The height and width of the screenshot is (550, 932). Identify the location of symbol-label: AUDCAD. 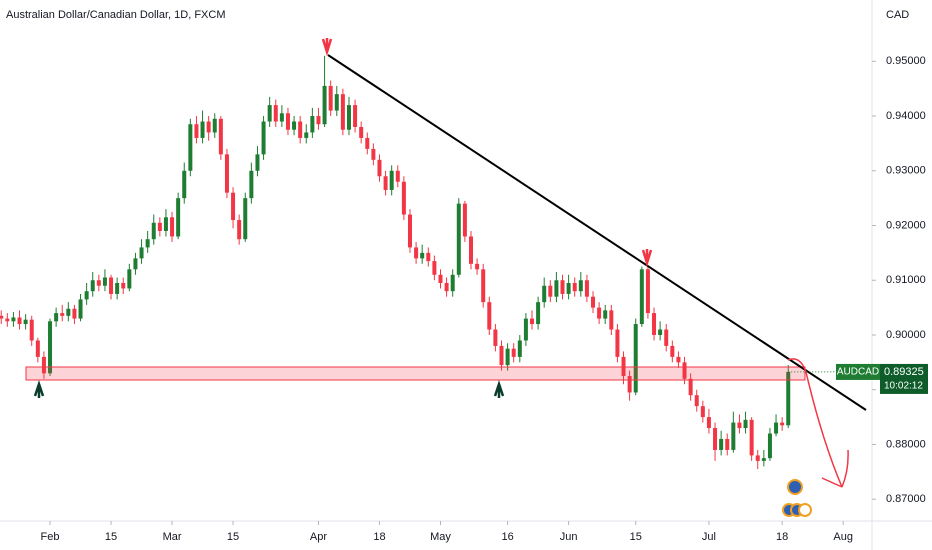
(858, 372).